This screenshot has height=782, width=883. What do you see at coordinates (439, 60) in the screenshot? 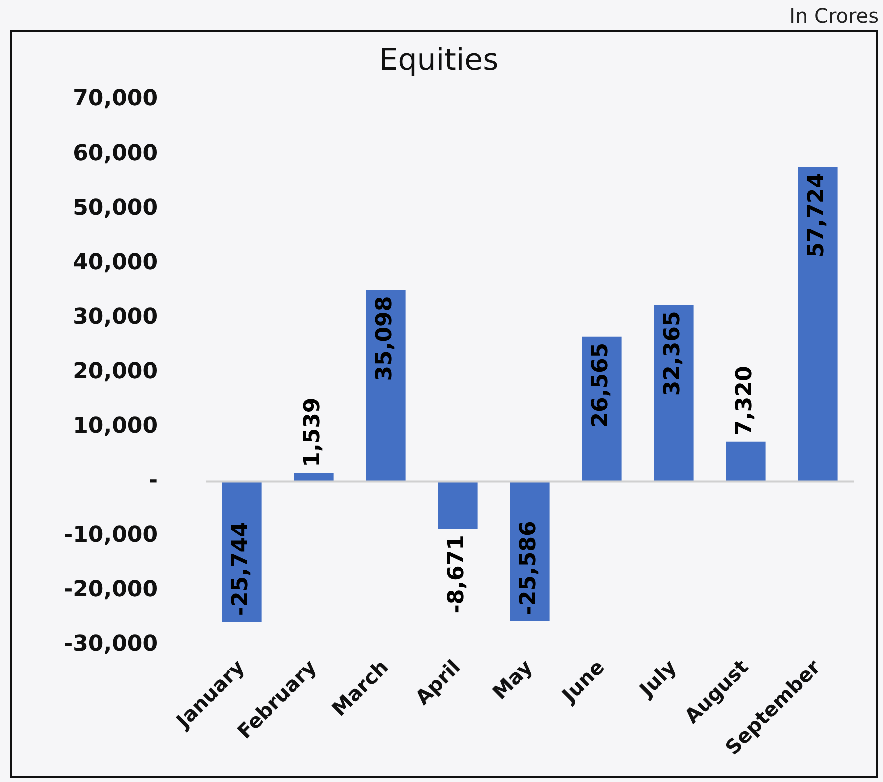
I see `chart-title: Equities` at bounding box center [439, 60].